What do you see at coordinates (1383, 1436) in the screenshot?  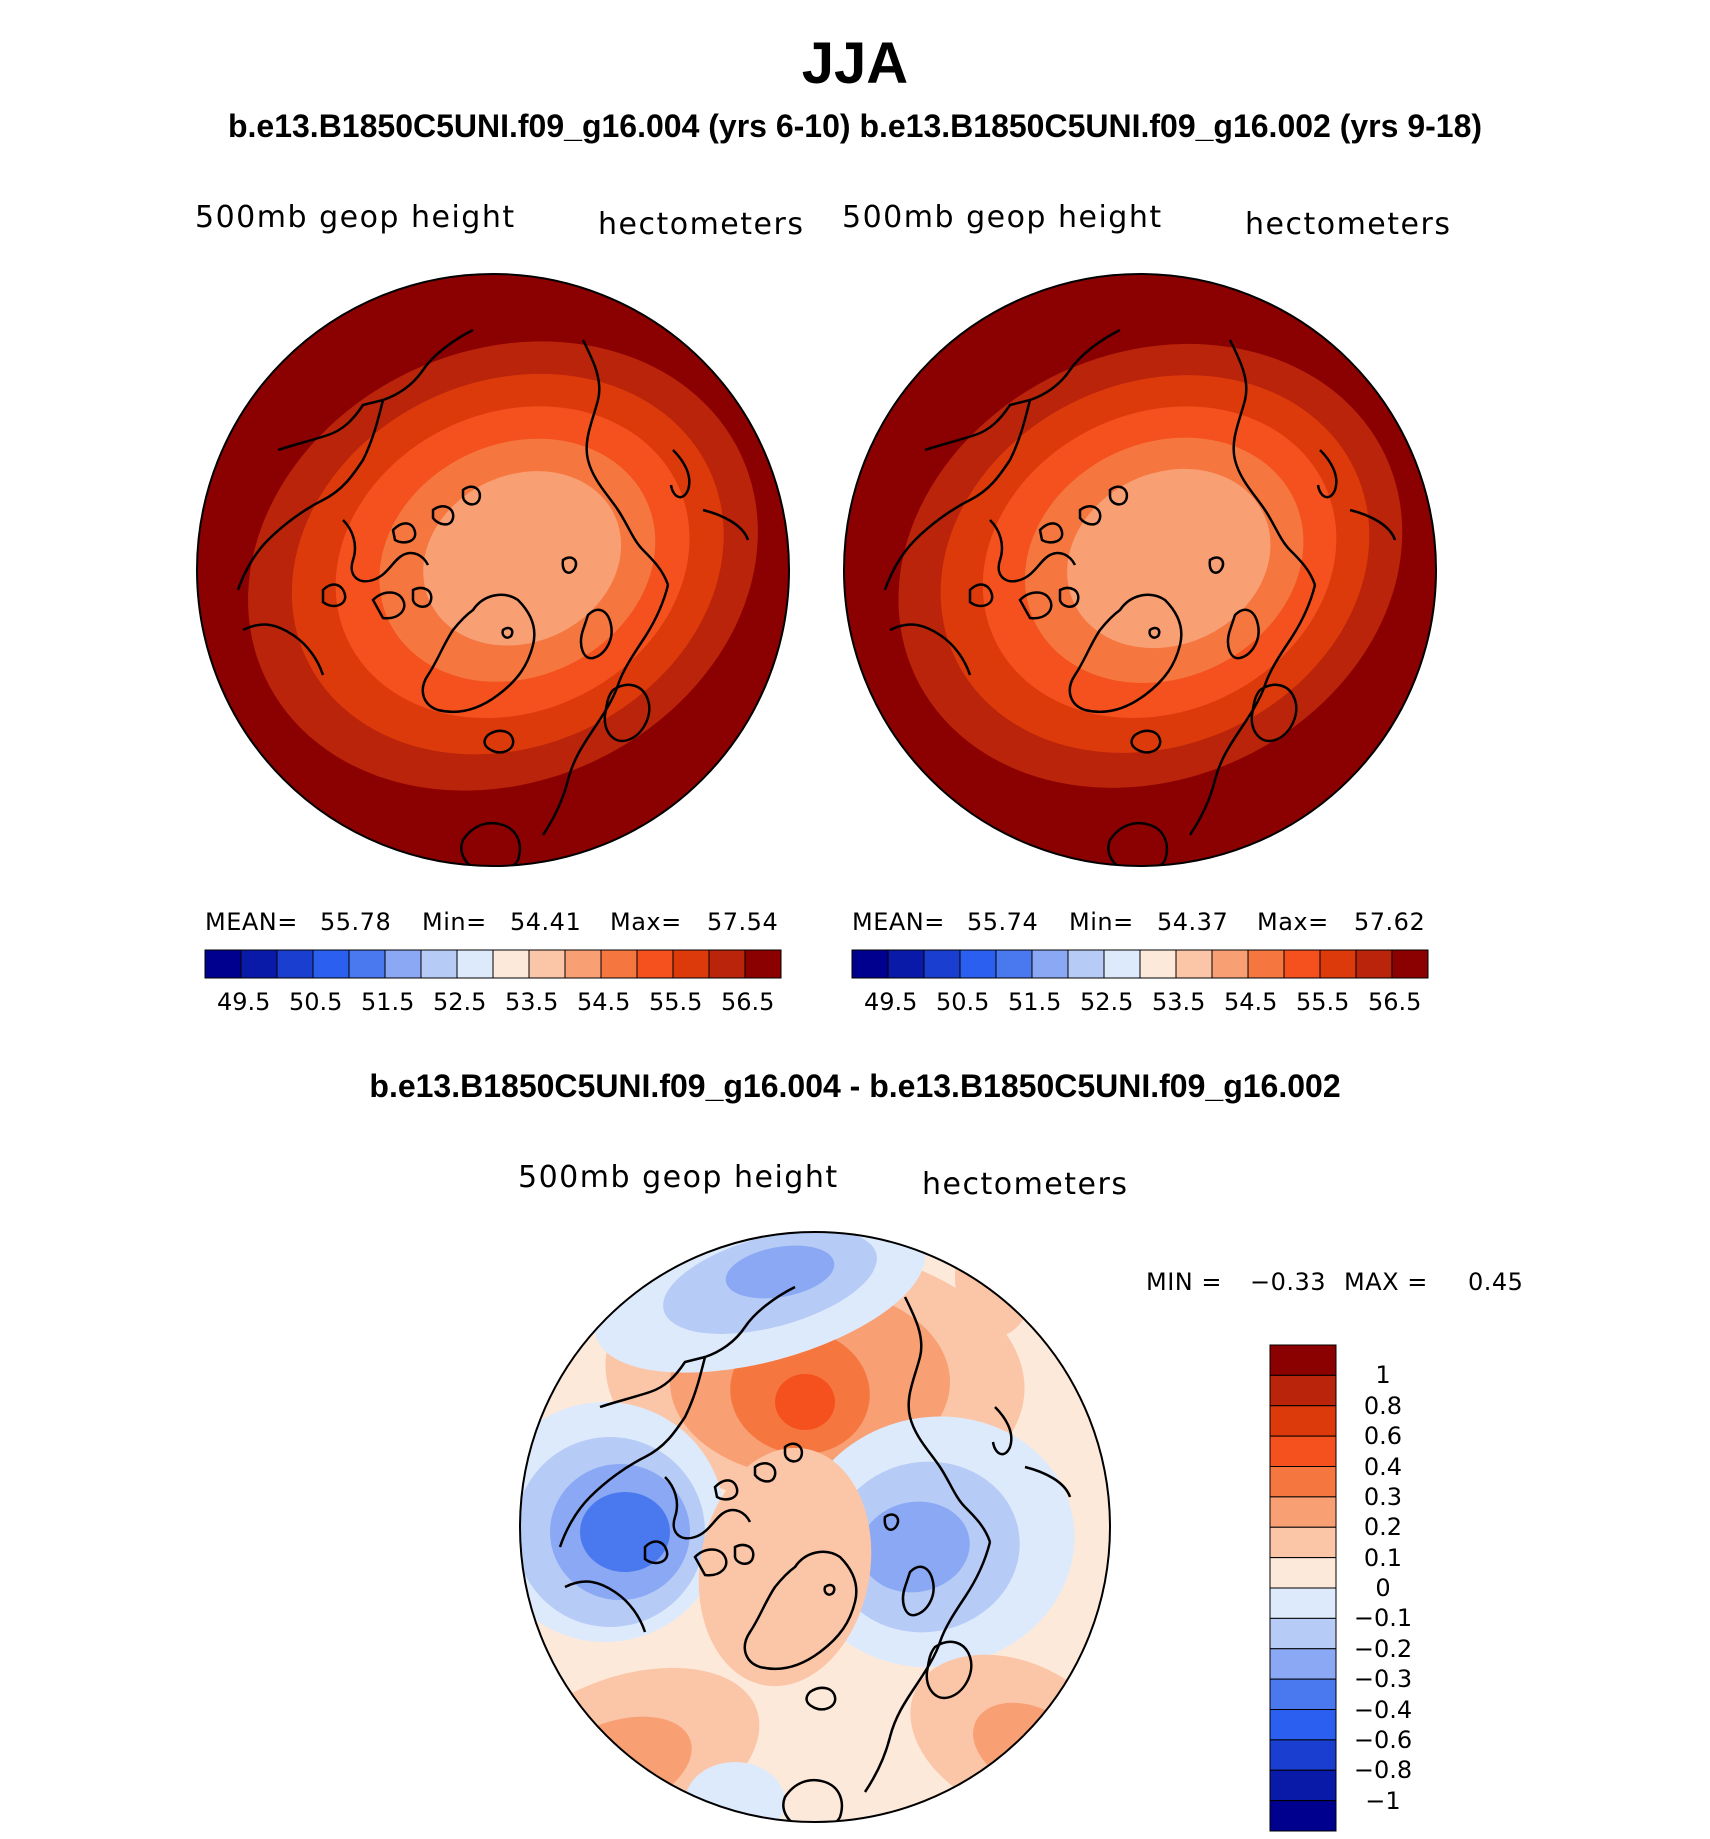 I see `panel3-colorbar-tick-label: 0.6` at bounding box center [1383, 1436].